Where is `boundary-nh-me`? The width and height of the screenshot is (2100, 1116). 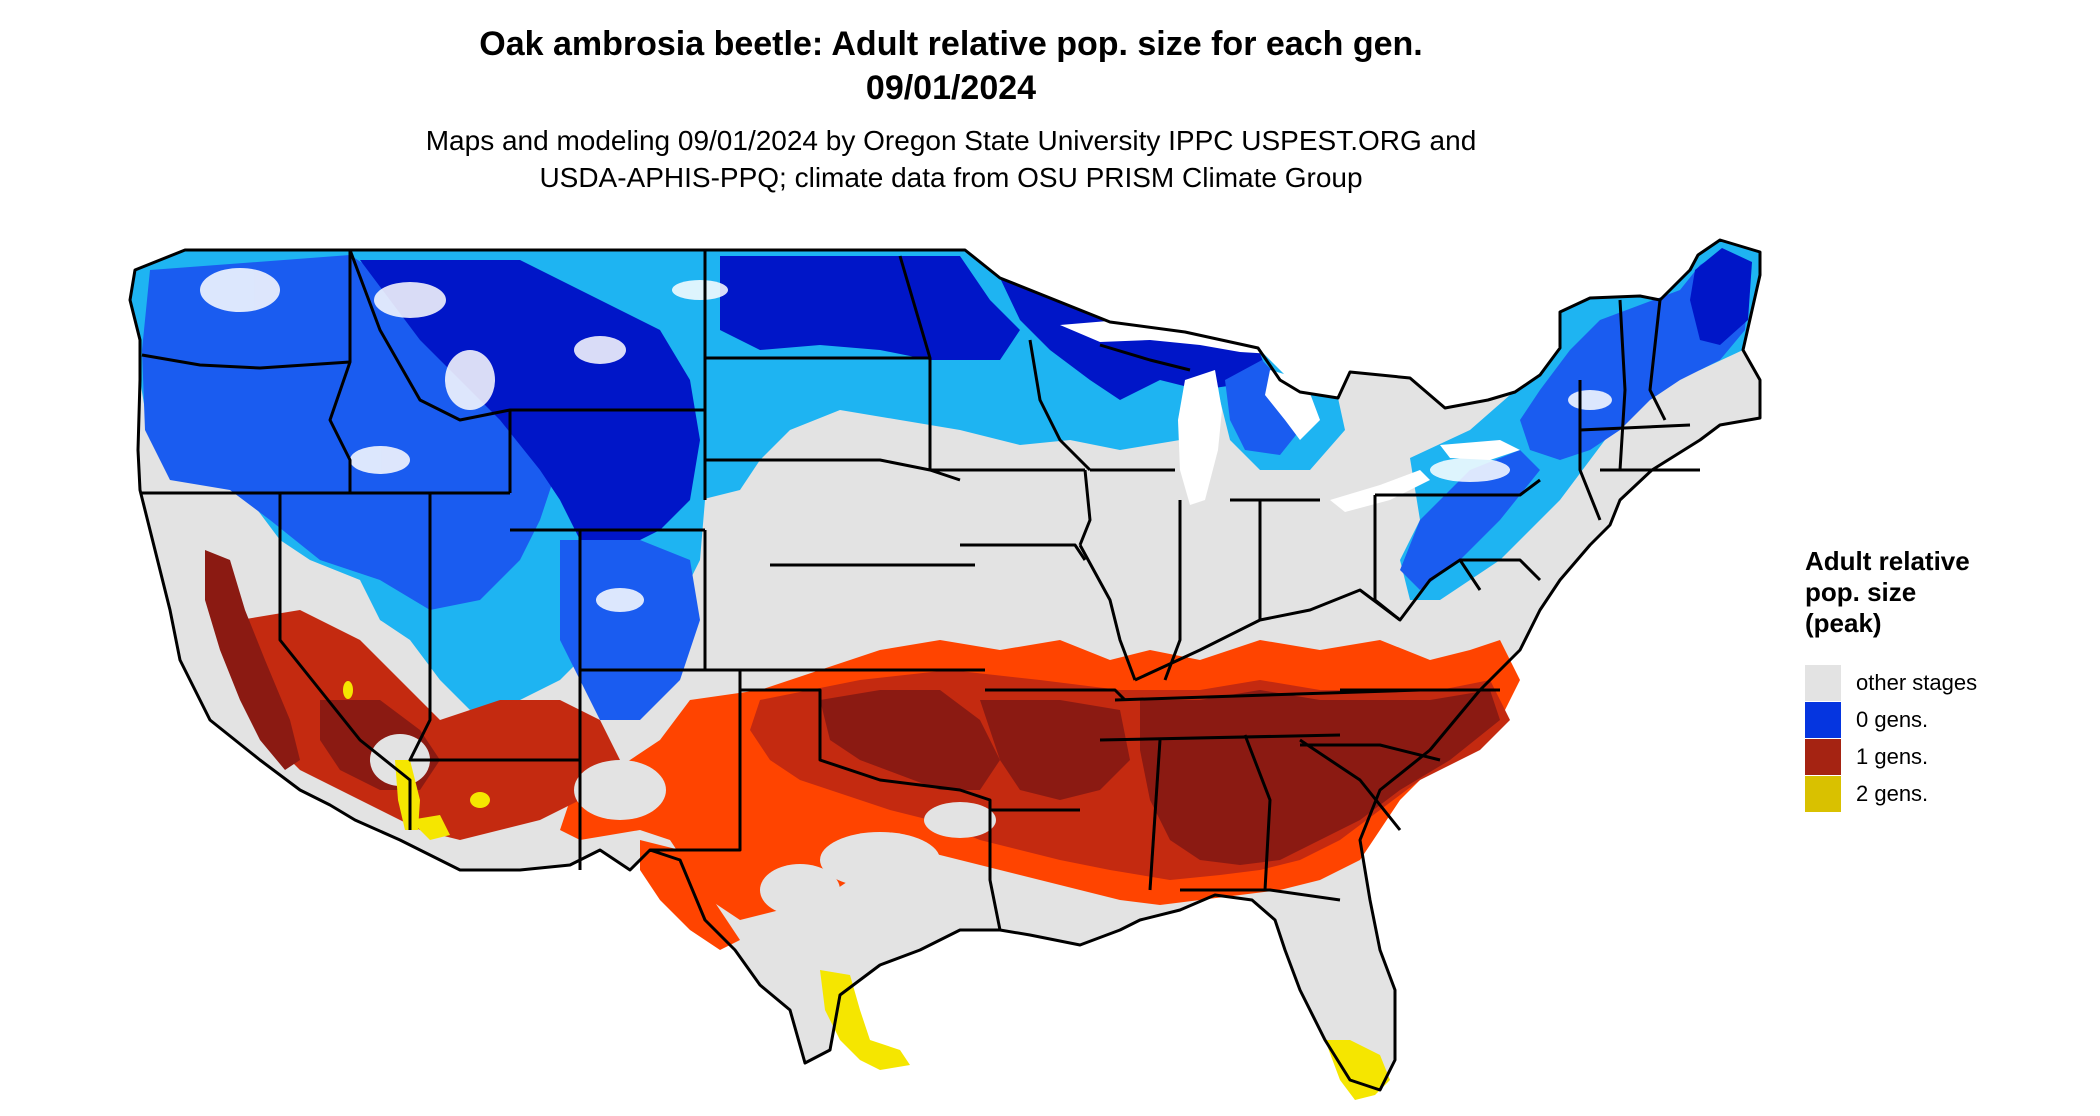 boundary-nh-me is located at coordinates (1657, 360).